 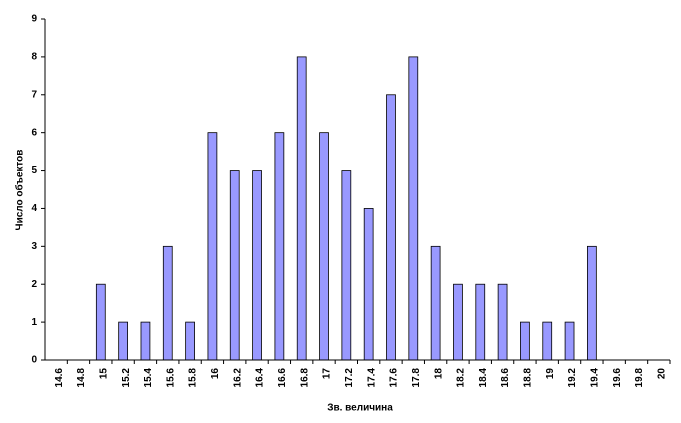 What do you see at coordinates (327, 374) in the screenshot?
I see `x-tick-label: 17` at bounding box center [327, 374].